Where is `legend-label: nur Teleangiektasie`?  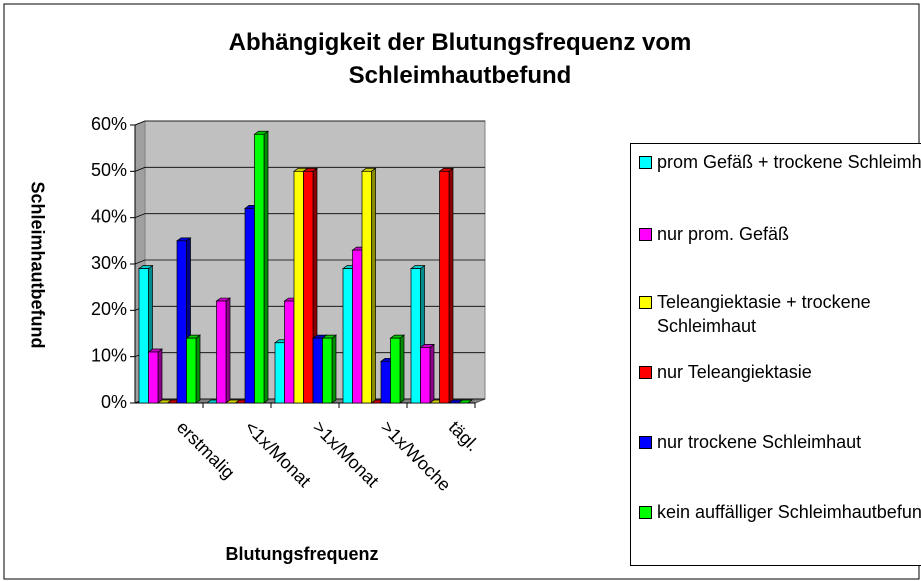
legend-label: nur Teleangiektasie is located at coordinates (734, 372).